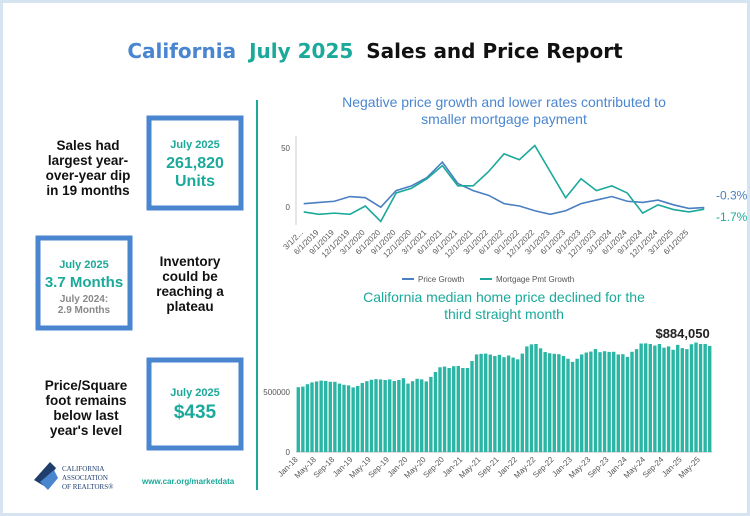 This screenshot has height=516, width=750. I want to click on chart-title: third straight month, so click(504, 314).